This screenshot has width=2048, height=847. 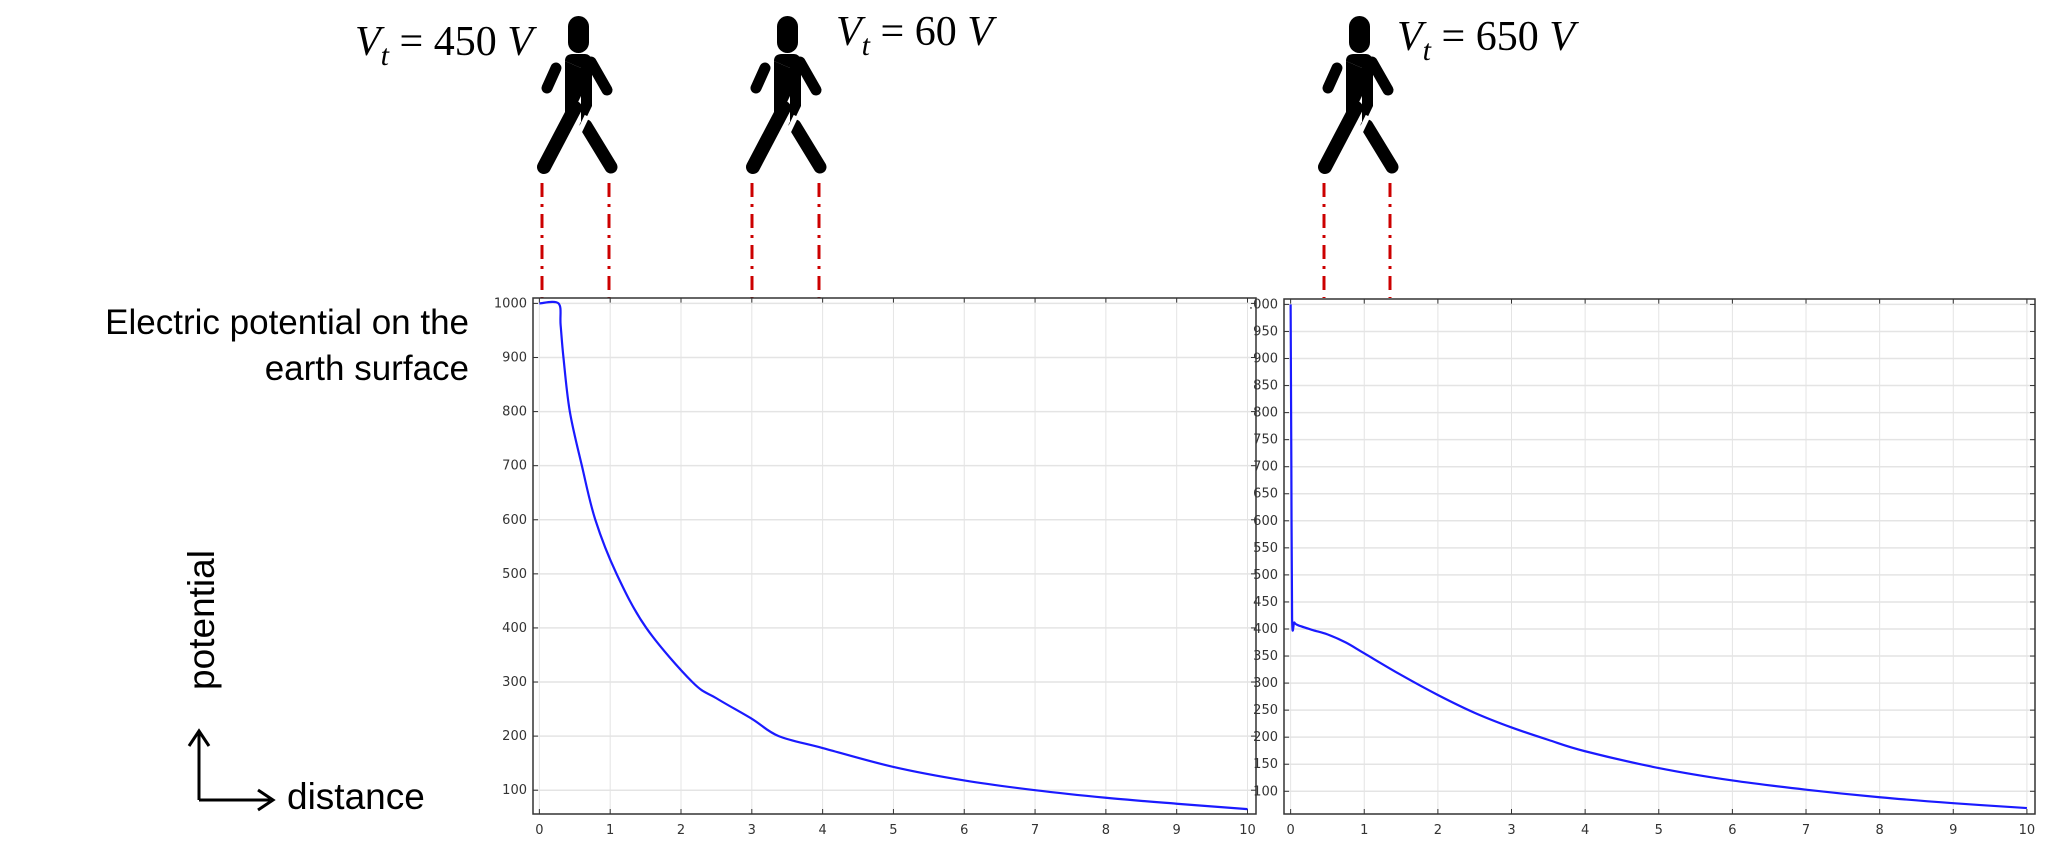 I want to click on y-tick-label: 150, so click(x=1265, y=764).